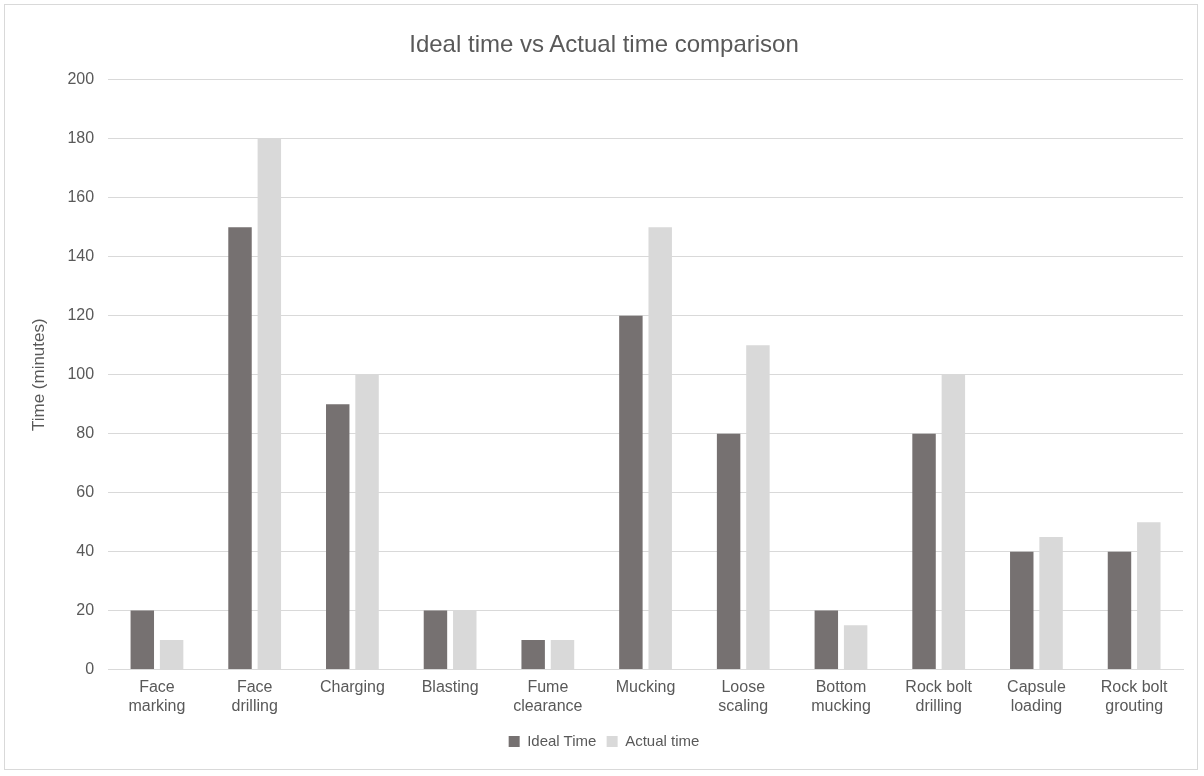  What do you see at coordinates (81, 79) in the screenshot?
I see `y-tick-label: 200` at bounding box center [81, 79].